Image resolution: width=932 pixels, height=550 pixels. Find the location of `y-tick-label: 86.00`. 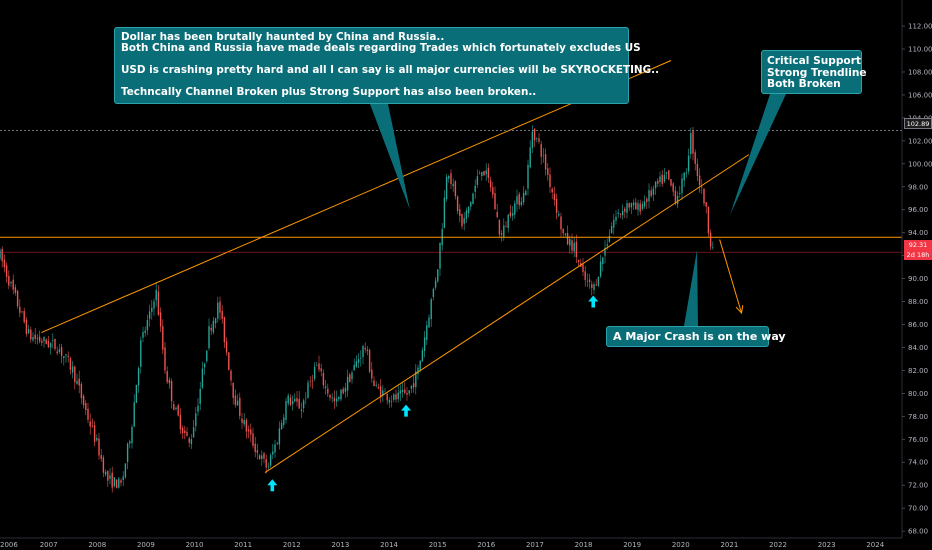

y-tick-label: 86.00 is located at coordinates (918, 325).